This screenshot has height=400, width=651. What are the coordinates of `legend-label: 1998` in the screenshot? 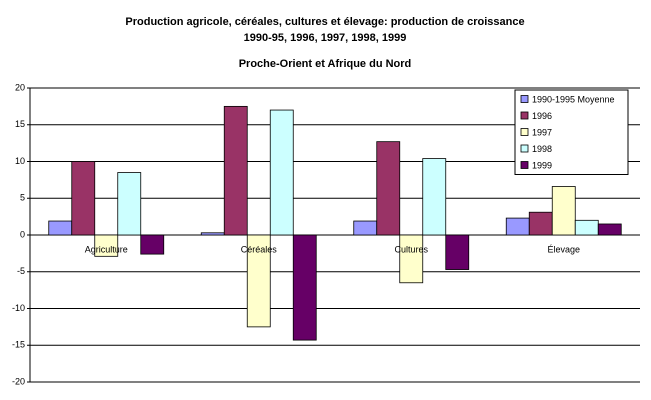 It's located at (542, 149).